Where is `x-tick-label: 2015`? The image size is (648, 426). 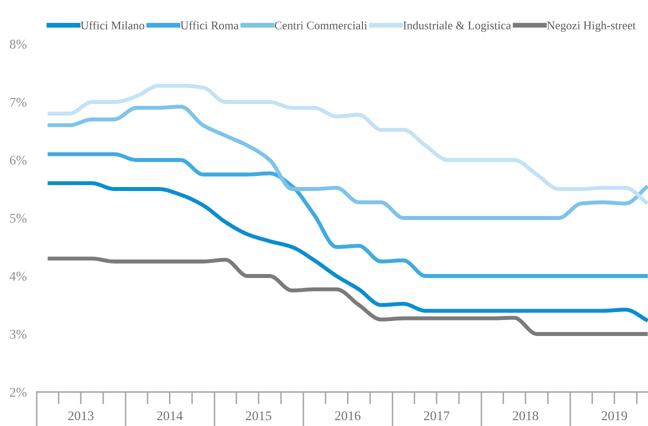
x-tick-label: 2015 is located at coordinates (259, 415).